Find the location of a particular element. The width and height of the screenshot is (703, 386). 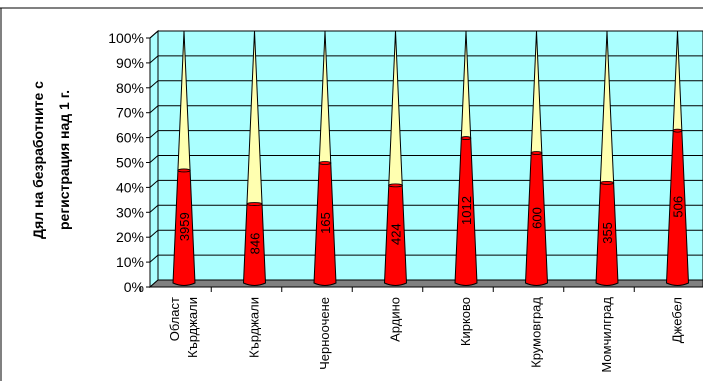

y-axis-title-line-1: Дял на безработните с is located at coordinates (38, 160).